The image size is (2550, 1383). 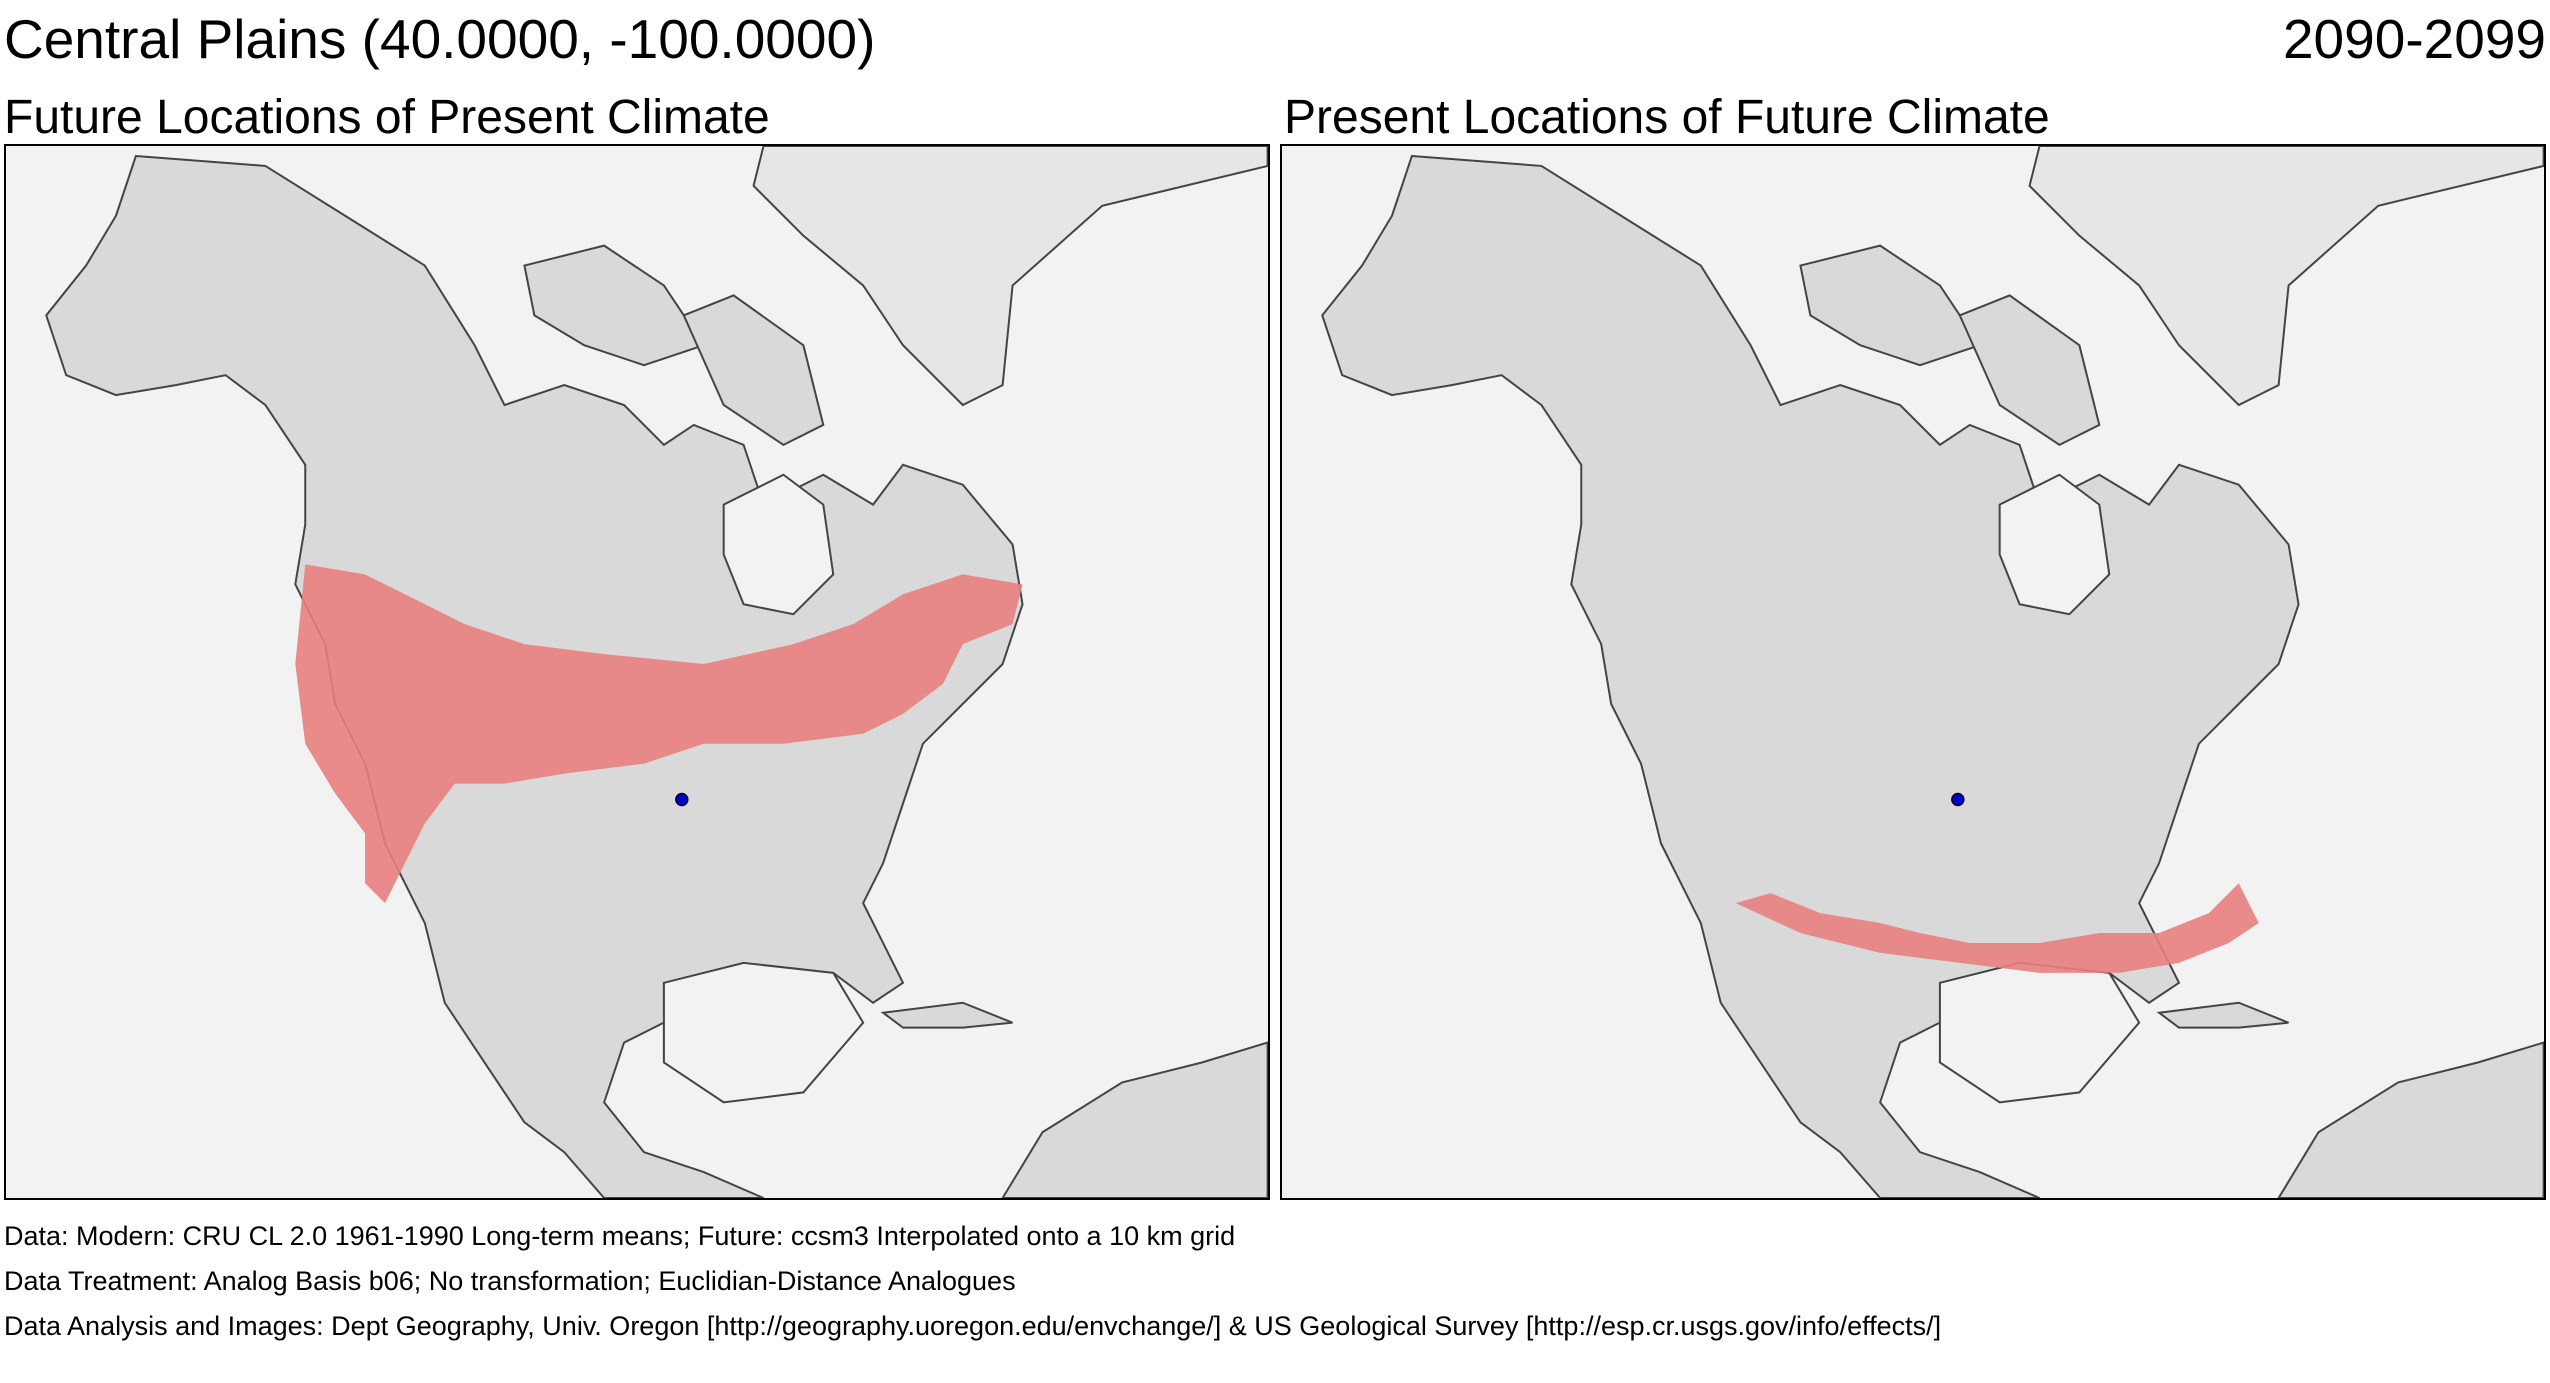 I want to click on left-panel-title: Future Locations of Present Climate, so click(x=387, y=117).